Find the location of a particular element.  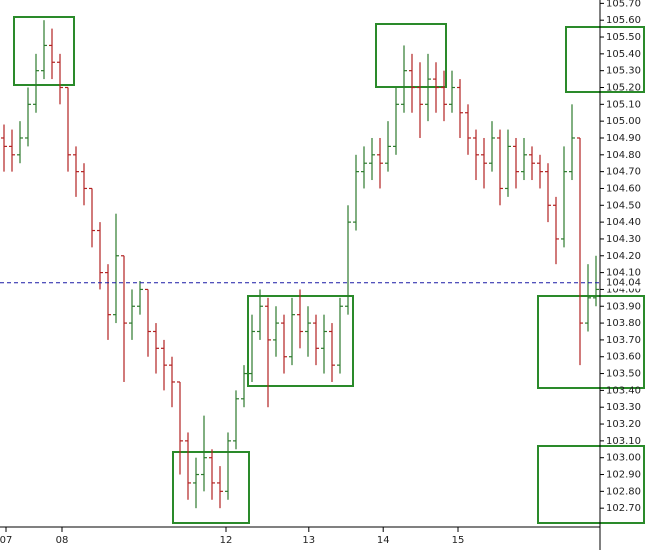

last-price-bg is located at coordinates (624, 282).